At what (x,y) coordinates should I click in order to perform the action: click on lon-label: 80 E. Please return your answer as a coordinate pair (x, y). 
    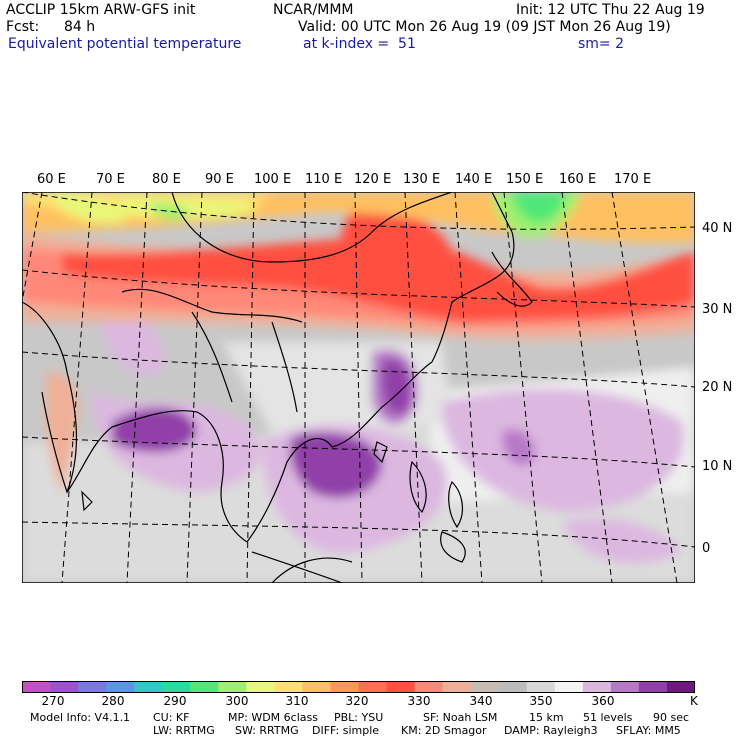
    Looking at the image, I should click on (166, 179).